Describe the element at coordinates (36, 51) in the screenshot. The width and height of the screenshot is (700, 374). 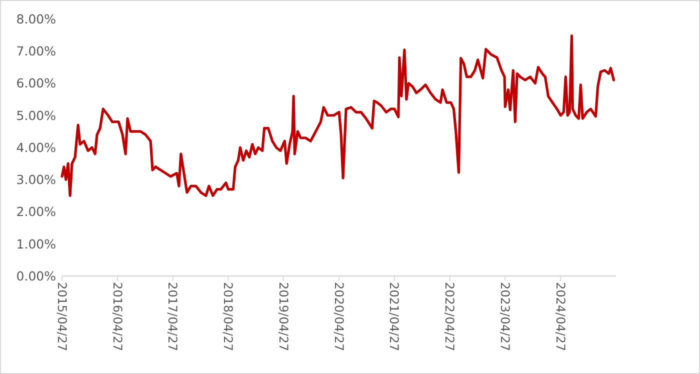
I see `y-tick-label: 7.00%` at that location.